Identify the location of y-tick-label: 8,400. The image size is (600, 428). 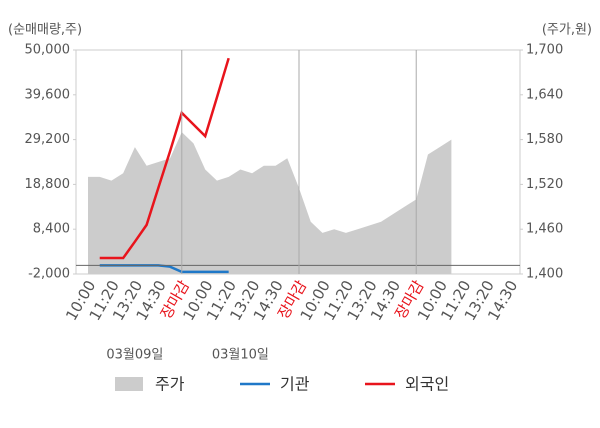
(51, 229).